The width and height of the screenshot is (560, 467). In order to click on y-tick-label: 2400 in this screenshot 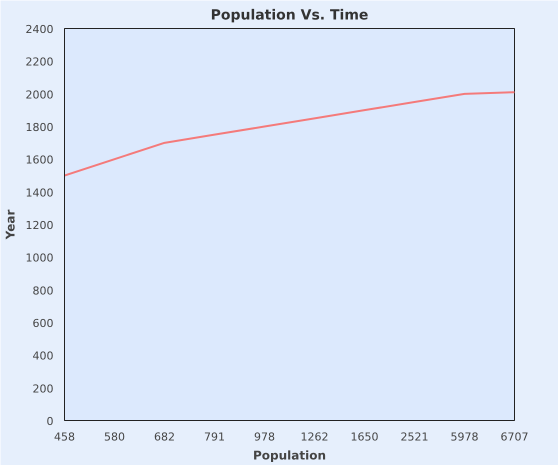, I will do `click(40, 29)`.